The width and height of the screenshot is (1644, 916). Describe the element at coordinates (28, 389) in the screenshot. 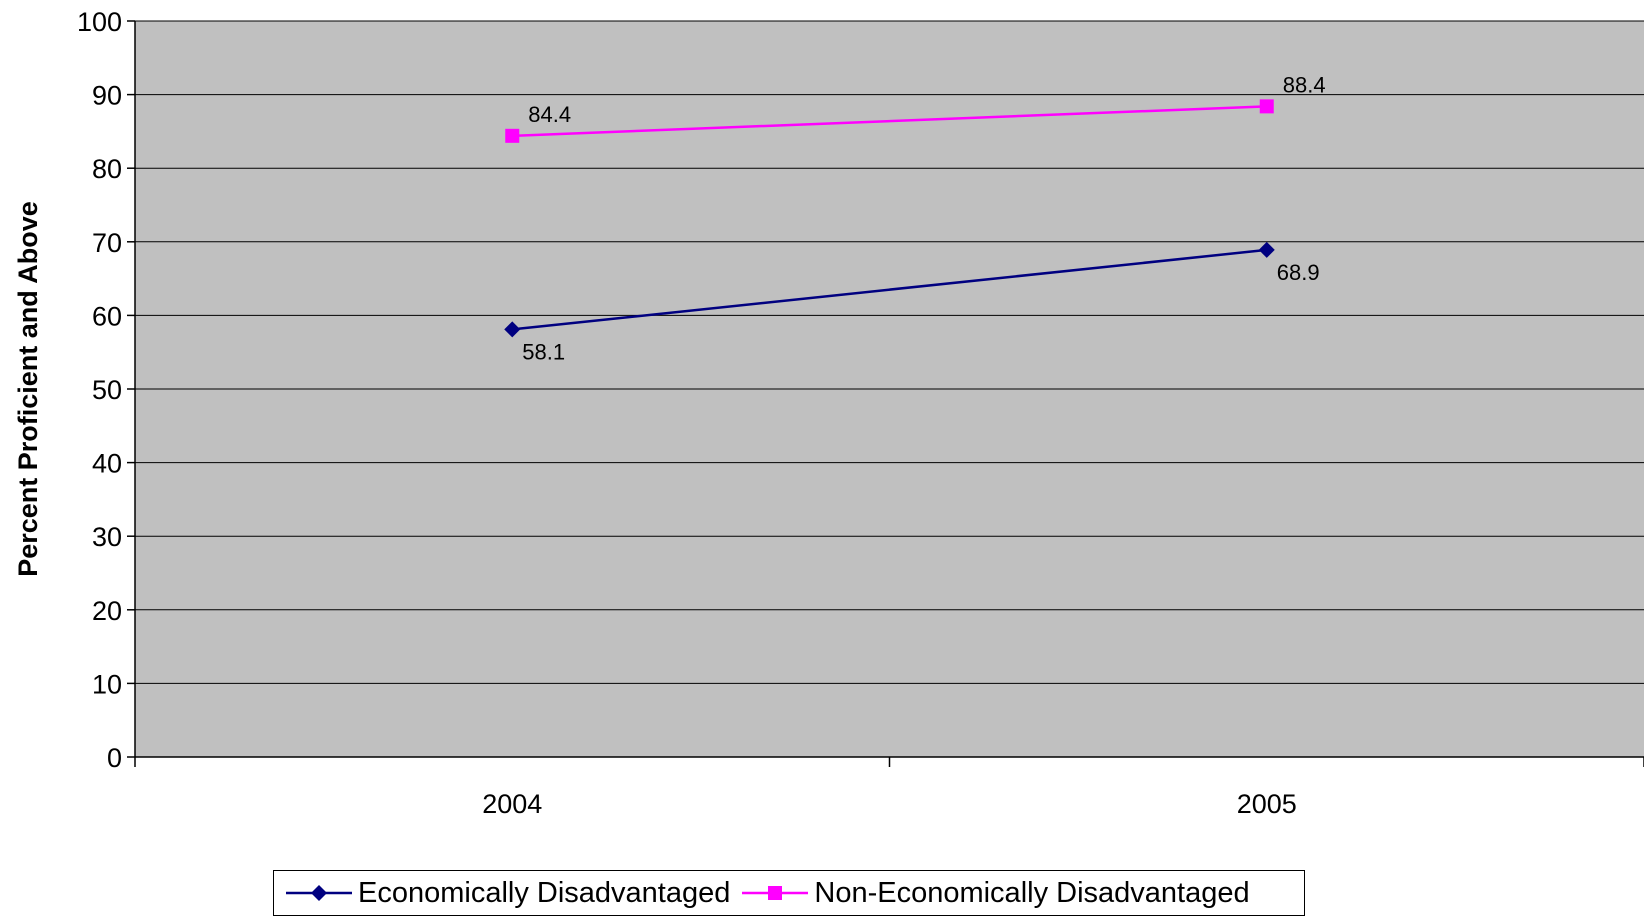

I see `y-axis-title: Percent Proficient and Above` at that location.